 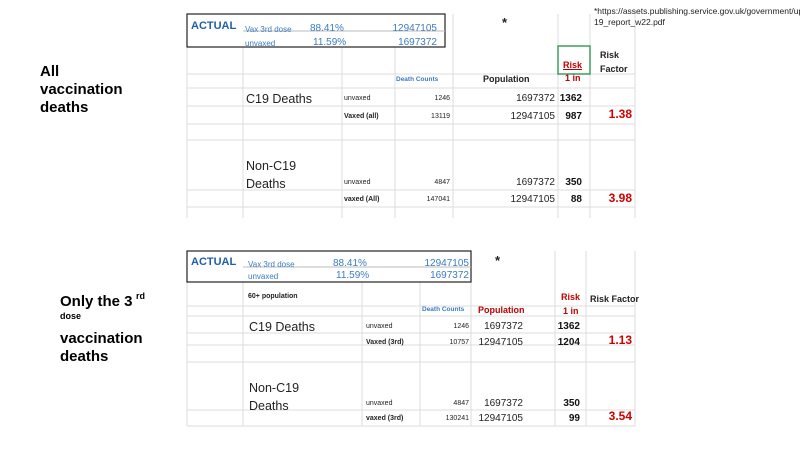 I want to click on row-label: Vaxed (all), so click(x=361, y=116).